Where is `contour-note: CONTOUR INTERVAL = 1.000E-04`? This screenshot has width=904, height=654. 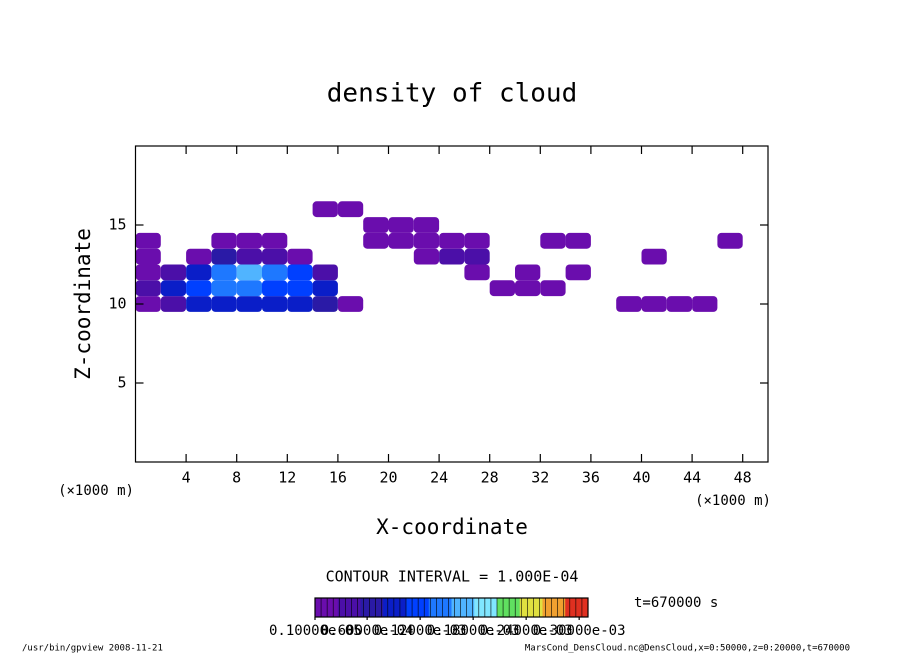 contour-note: CONTOUR INTERVAL = 1.000E-04 is located at coordinates (452, 577).